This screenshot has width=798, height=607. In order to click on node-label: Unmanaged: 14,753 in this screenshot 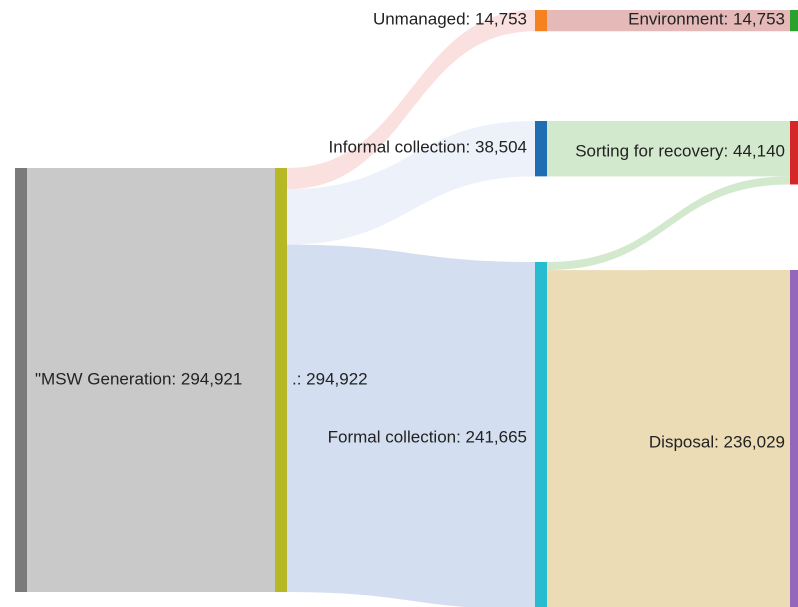, I will do `click(450, 18)`.